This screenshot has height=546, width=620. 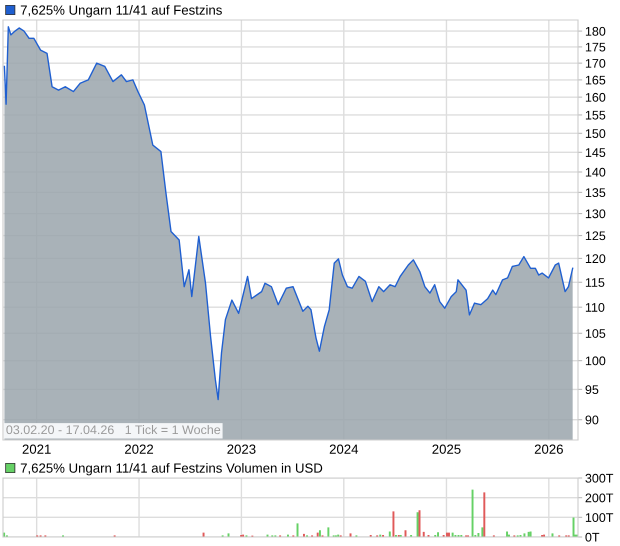 What do you see at coordinates (596, 213) in the screenshot?
I see `y-tick-label: 130` at bounding box center [596, 213].